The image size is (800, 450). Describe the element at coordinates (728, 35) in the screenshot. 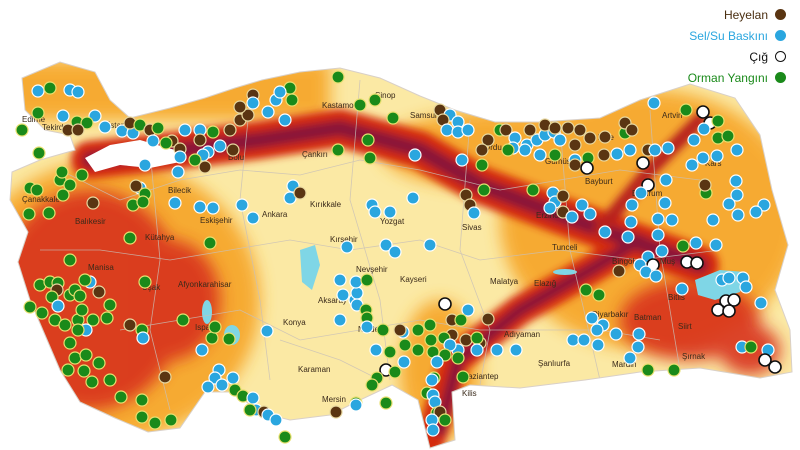

I see `legend-label: Sel/Su Baskını` at that location.